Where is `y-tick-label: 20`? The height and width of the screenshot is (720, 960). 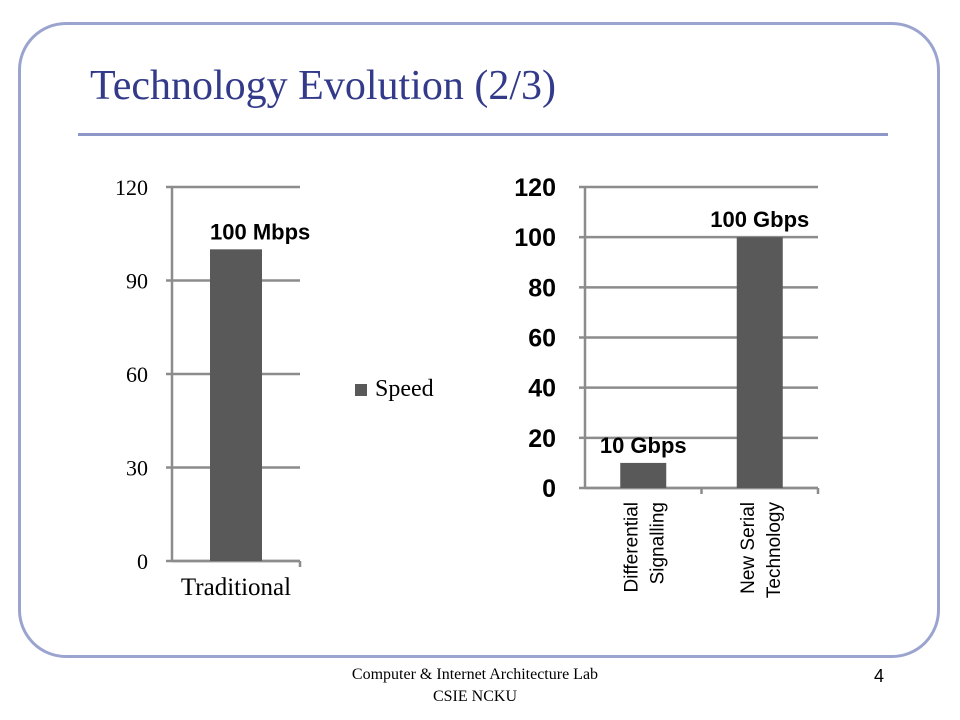
y-tick-label: 20 is located at coordinates (542, 439).